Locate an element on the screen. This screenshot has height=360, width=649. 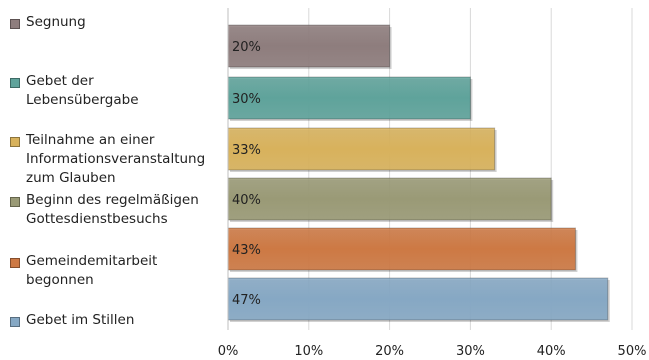
data-label: 30% is located at coordinates (246, 99).